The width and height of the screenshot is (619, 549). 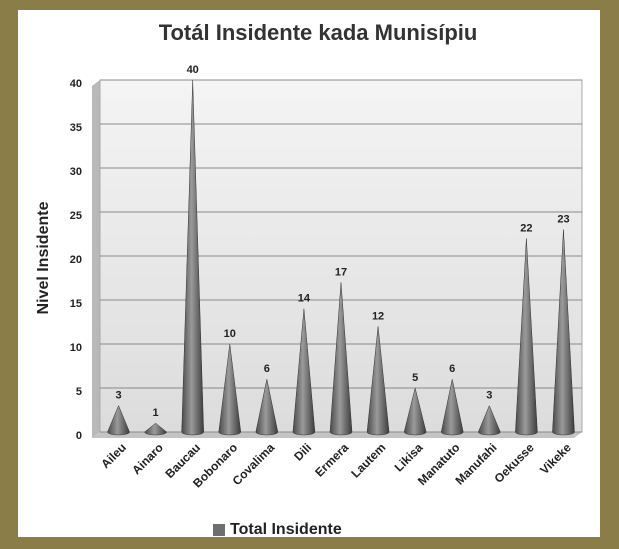 What do you see at coordinates (76, 304) in the screenshot?
I see `y-tick-label: 15` at bounding box center [76, 304].